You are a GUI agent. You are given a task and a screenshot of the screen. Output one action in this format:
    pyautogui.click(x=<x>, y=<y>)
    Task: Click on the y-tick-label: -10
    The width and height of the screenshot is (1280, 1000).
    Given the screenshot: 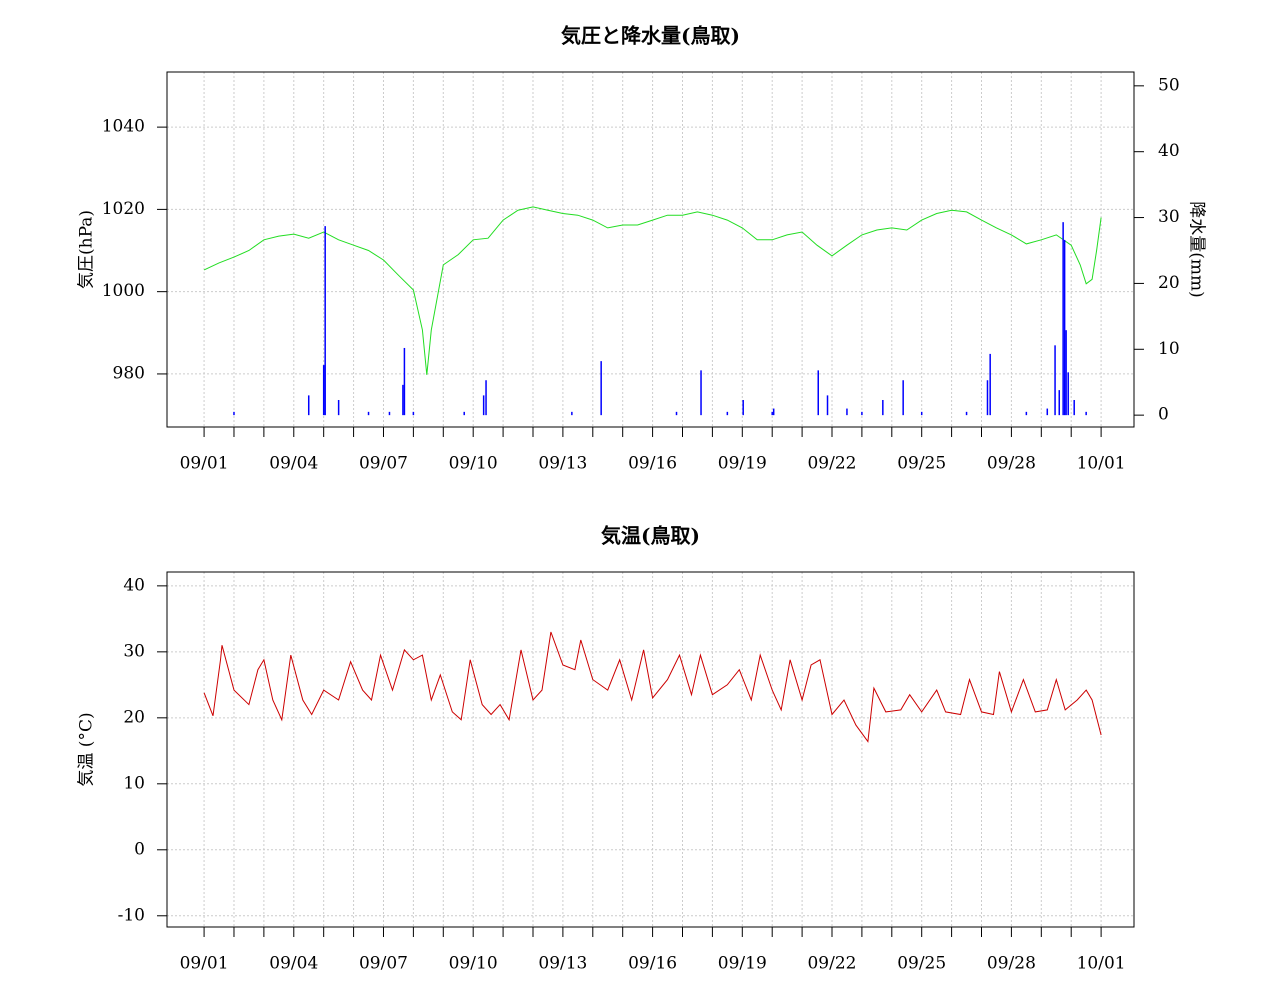 What is the action you would take?
    pyautogui.click(x=131, y=915)
    